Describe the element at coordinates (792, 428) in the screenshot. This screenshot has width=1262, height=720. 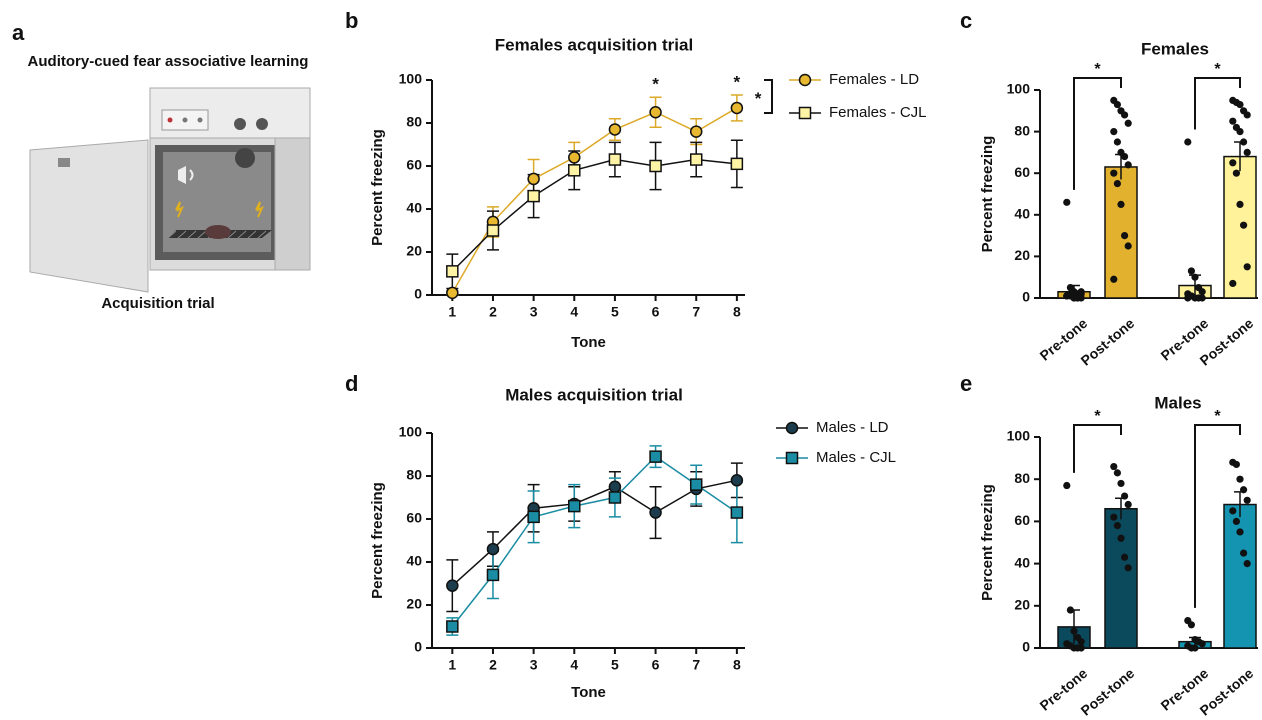
I see `legend-marker` at that location.